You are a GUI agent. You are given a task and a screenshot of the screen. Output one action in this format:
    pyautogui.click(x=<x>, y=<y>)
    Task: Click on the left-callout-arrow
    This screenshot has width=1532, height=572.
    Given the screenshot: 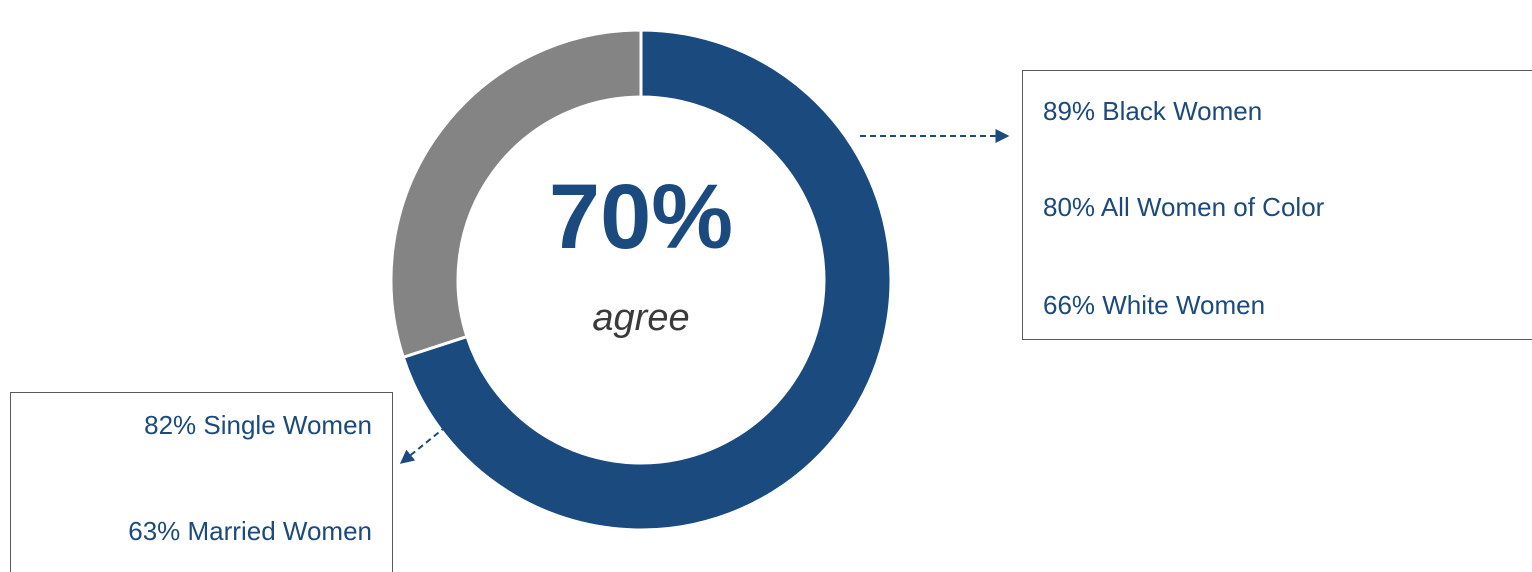 What is the action you would take?
    pyautogui.click(x=427, y=441)
    